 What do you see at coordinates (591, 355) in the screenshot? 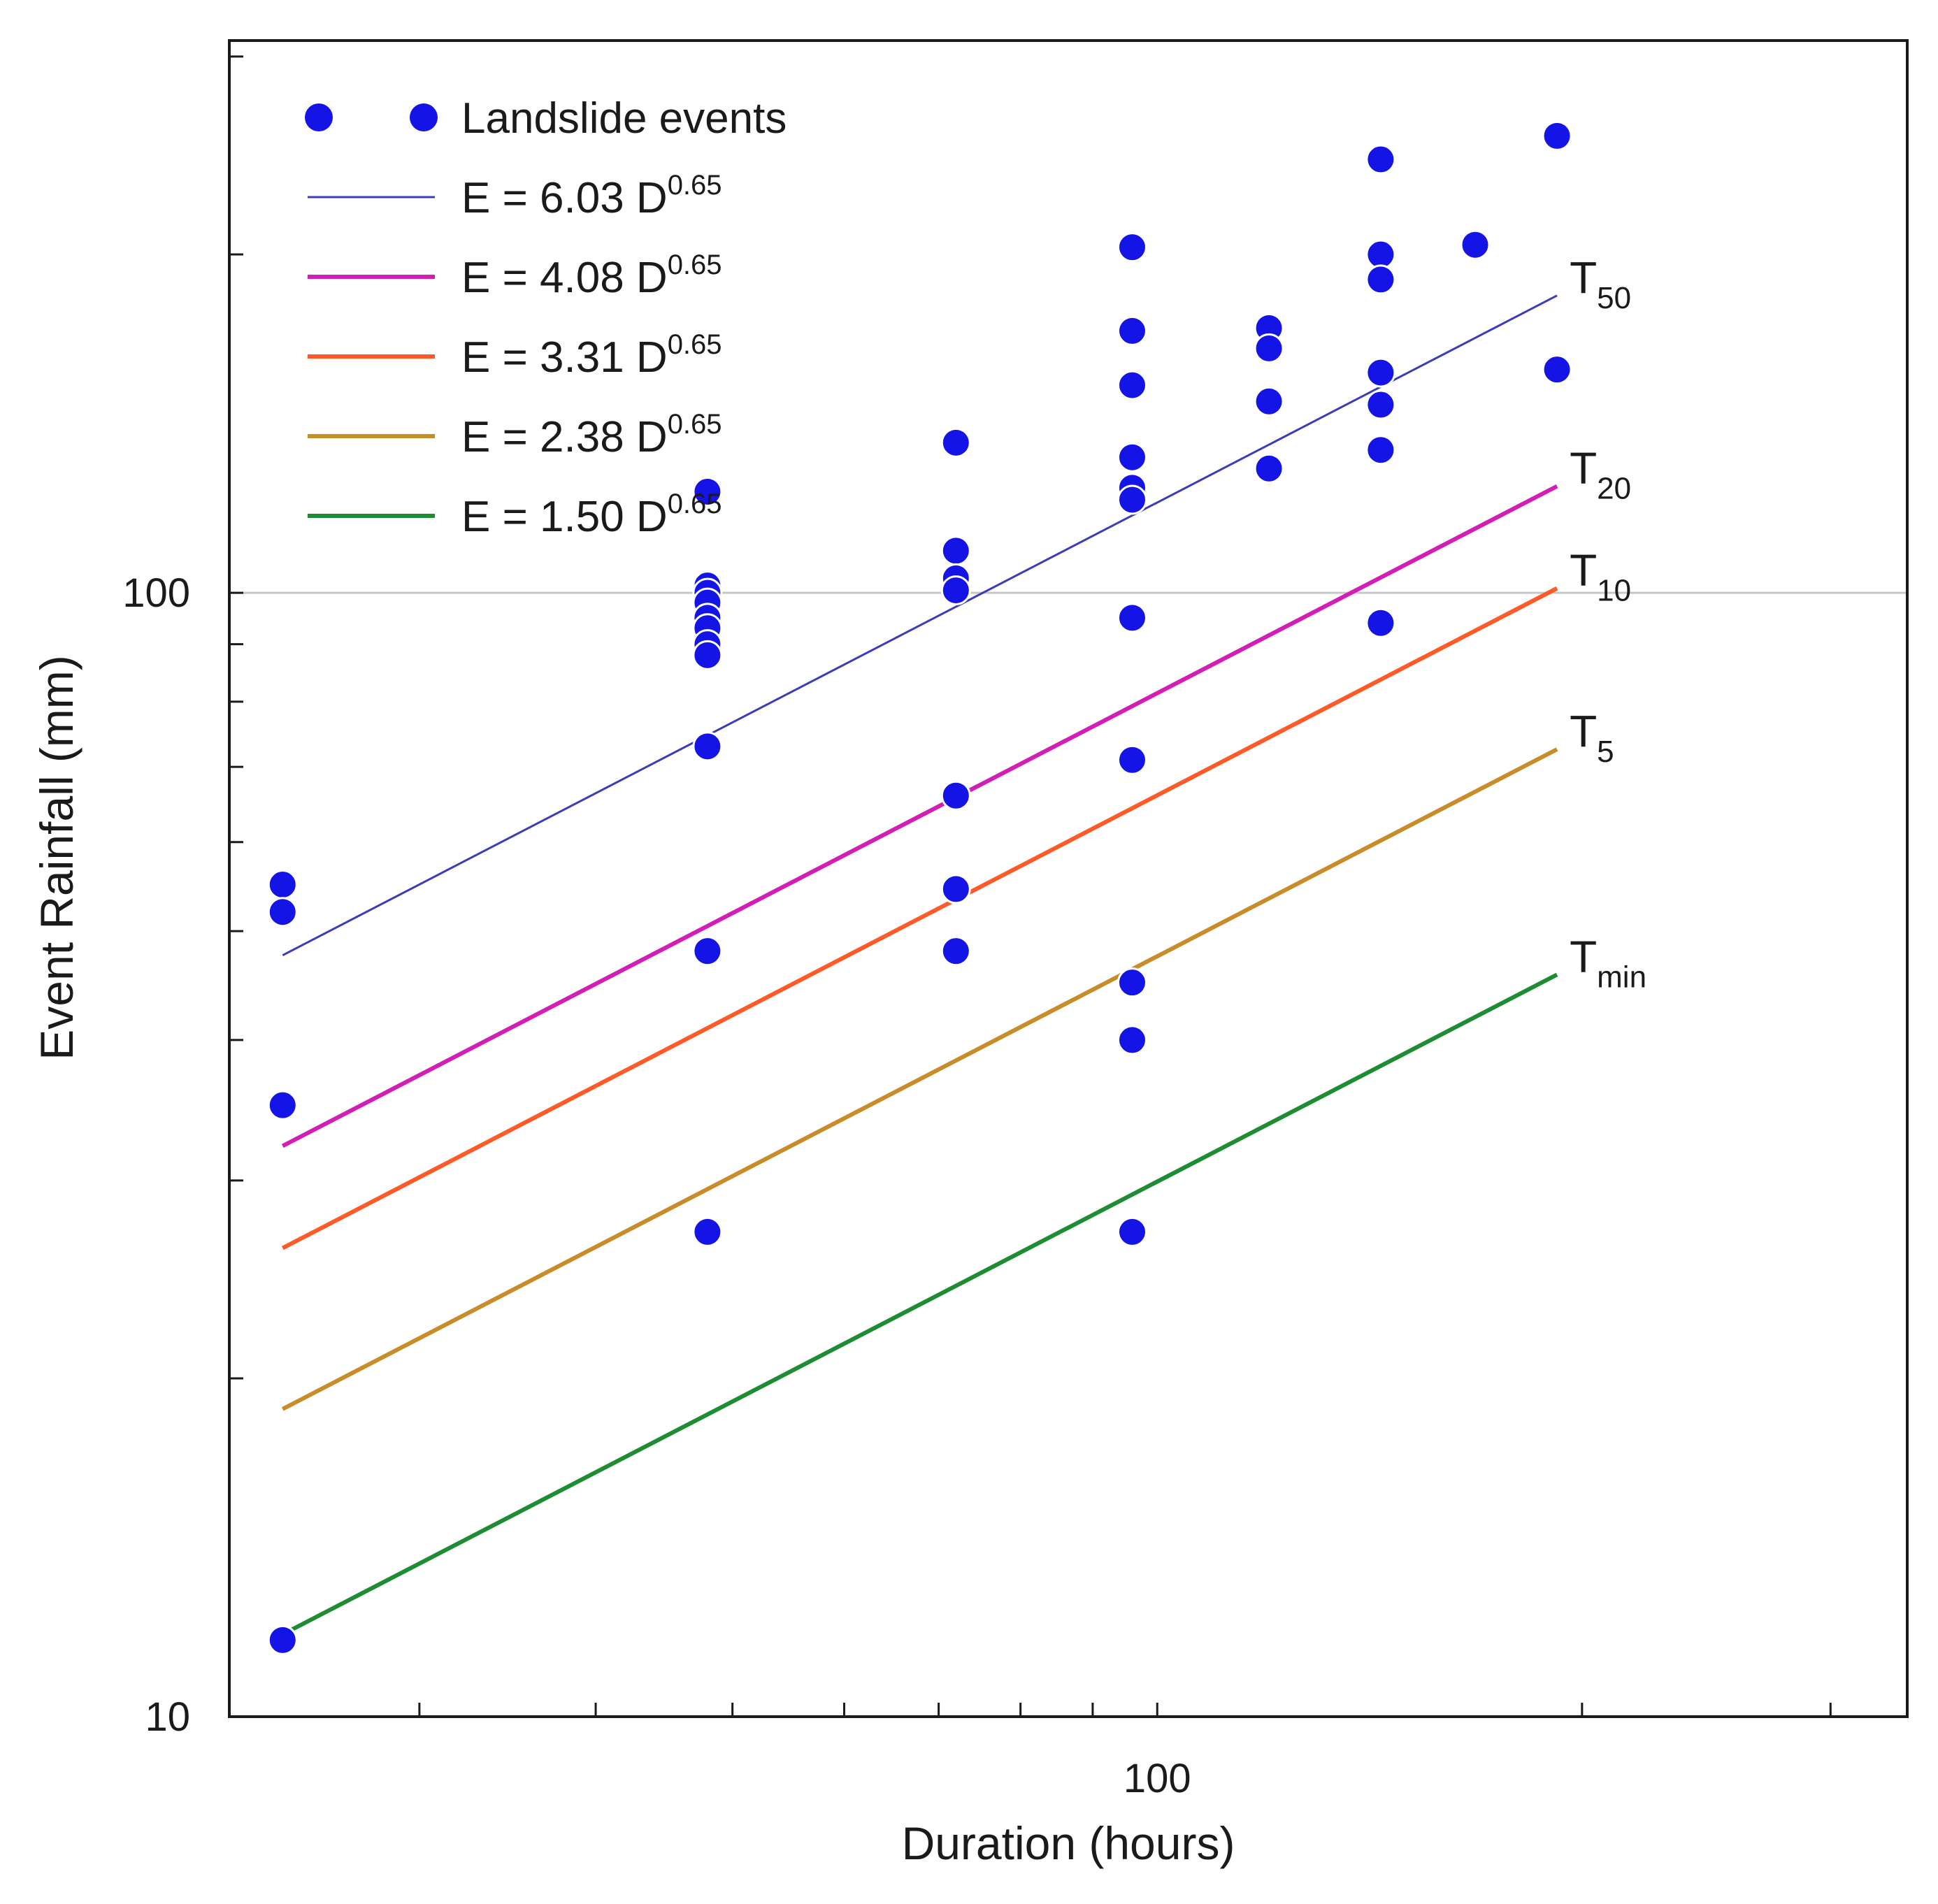
I see `legend-label-3: E = 3.31 D0.65` at bounding box center [591, 355].